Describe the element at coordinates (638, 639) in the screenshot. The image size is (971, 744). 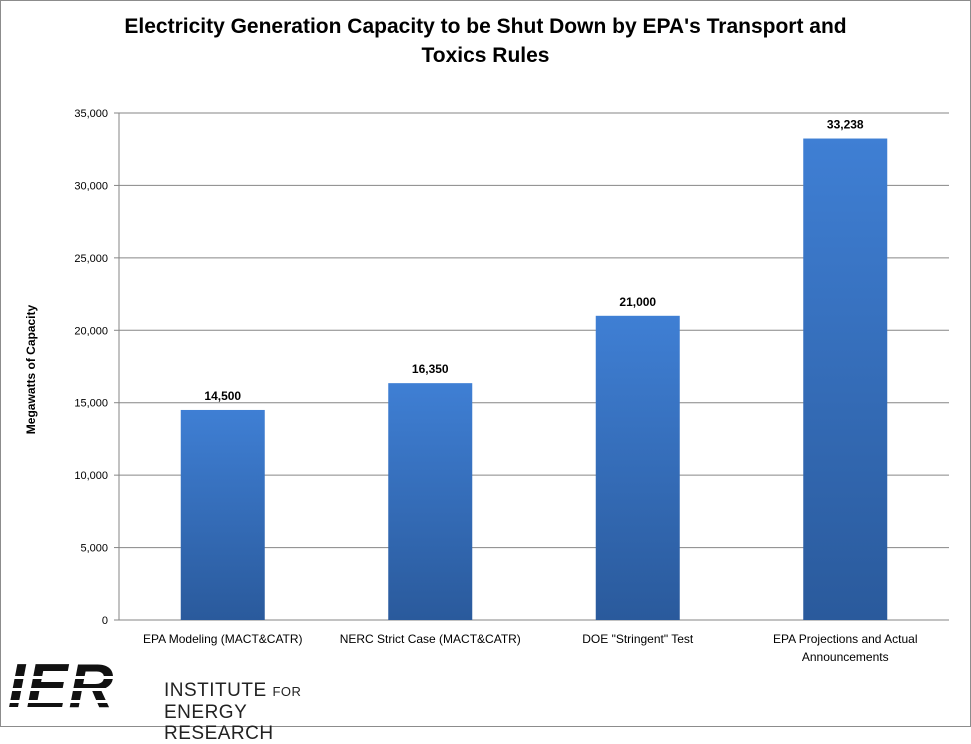
I see `x-category-label: DOE "Stringent" Test` at that location.